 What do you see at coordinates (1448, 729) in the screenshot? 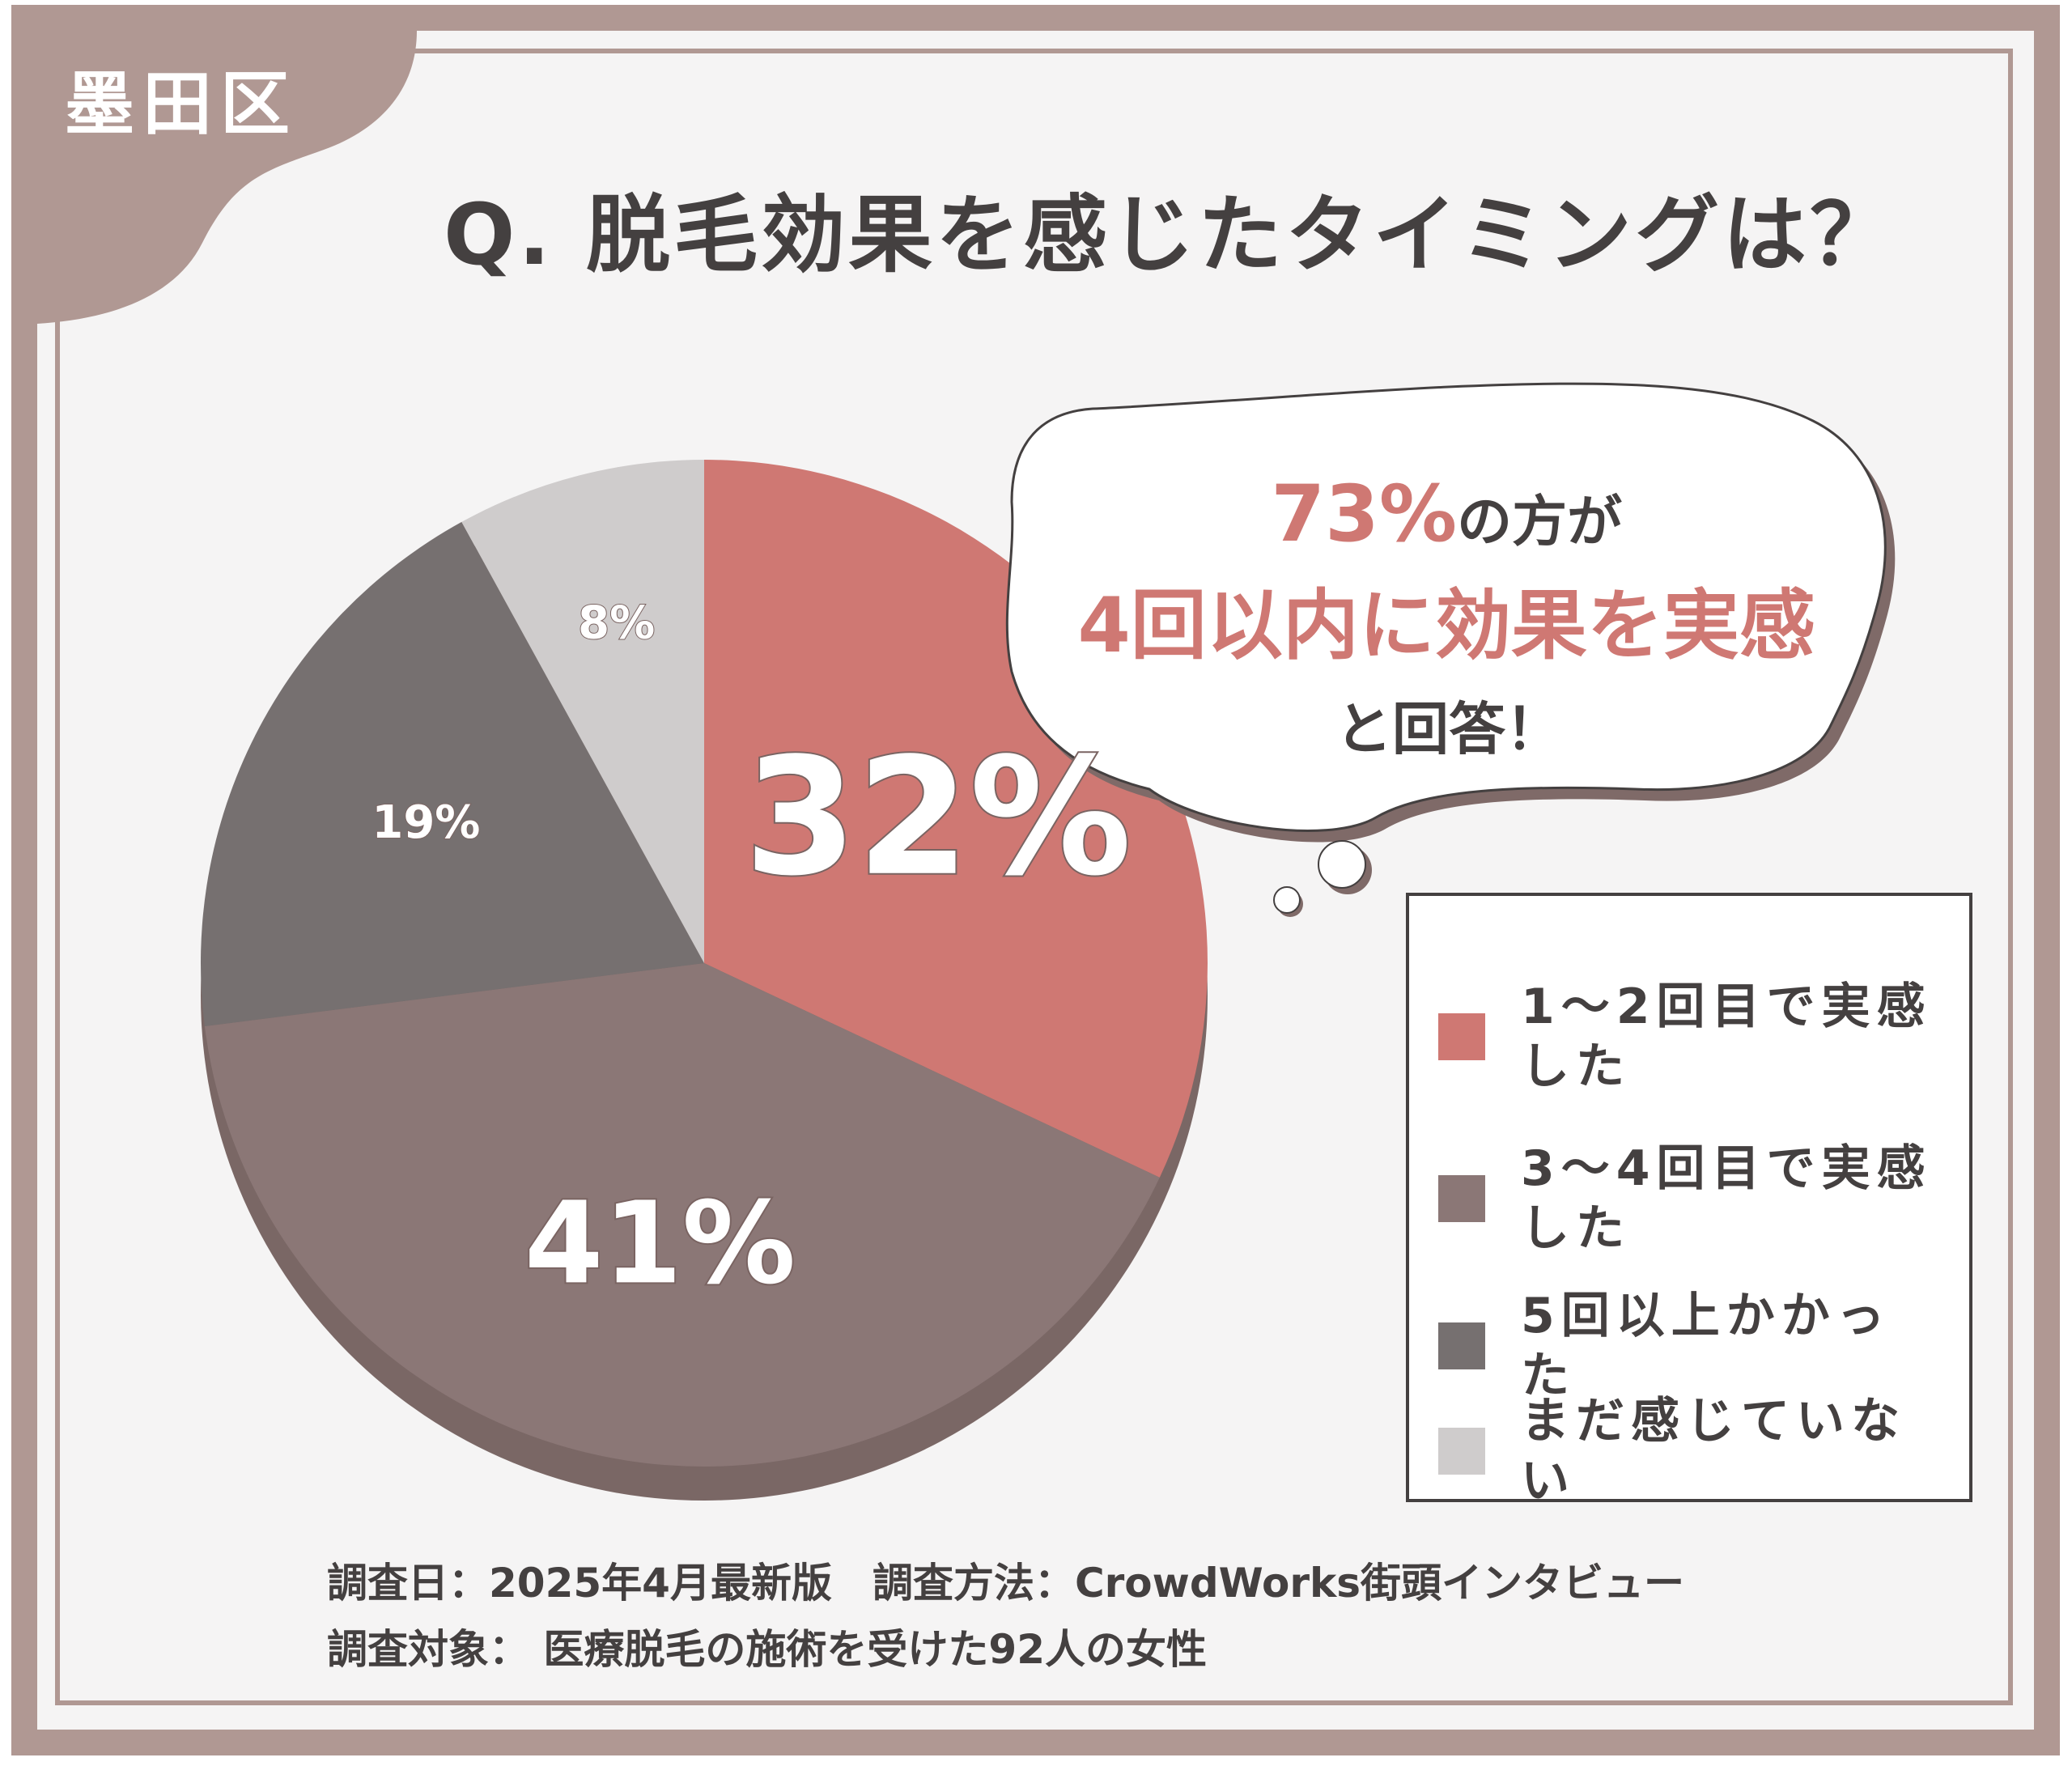
I see `callout-line3: と回答！` at bounding box center [1448, 729].